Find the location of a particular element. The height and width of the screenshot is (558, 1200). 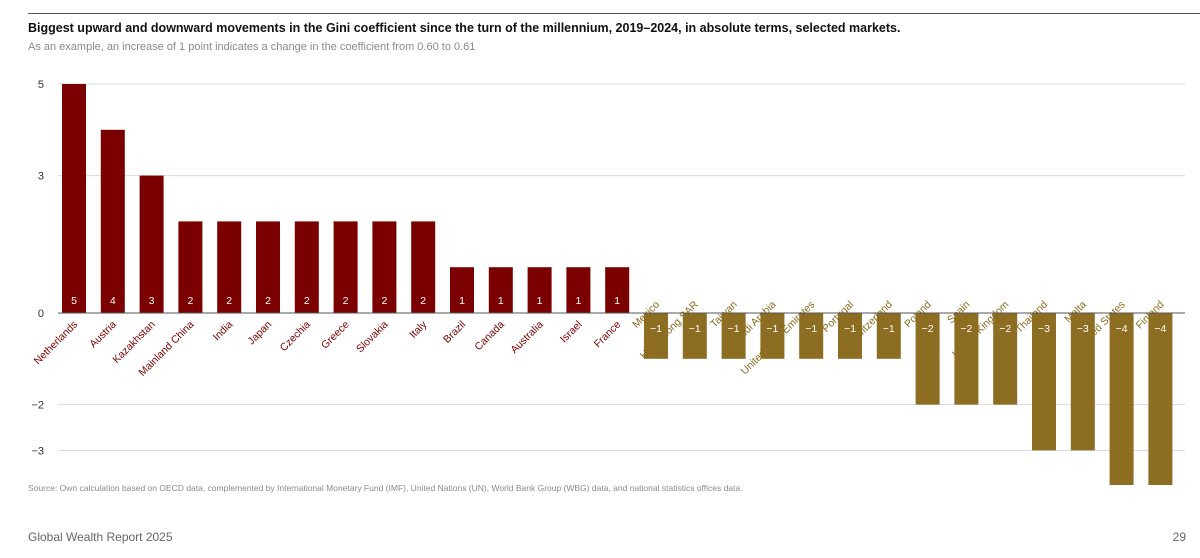

top-rule is located at coordinates (614, 13).